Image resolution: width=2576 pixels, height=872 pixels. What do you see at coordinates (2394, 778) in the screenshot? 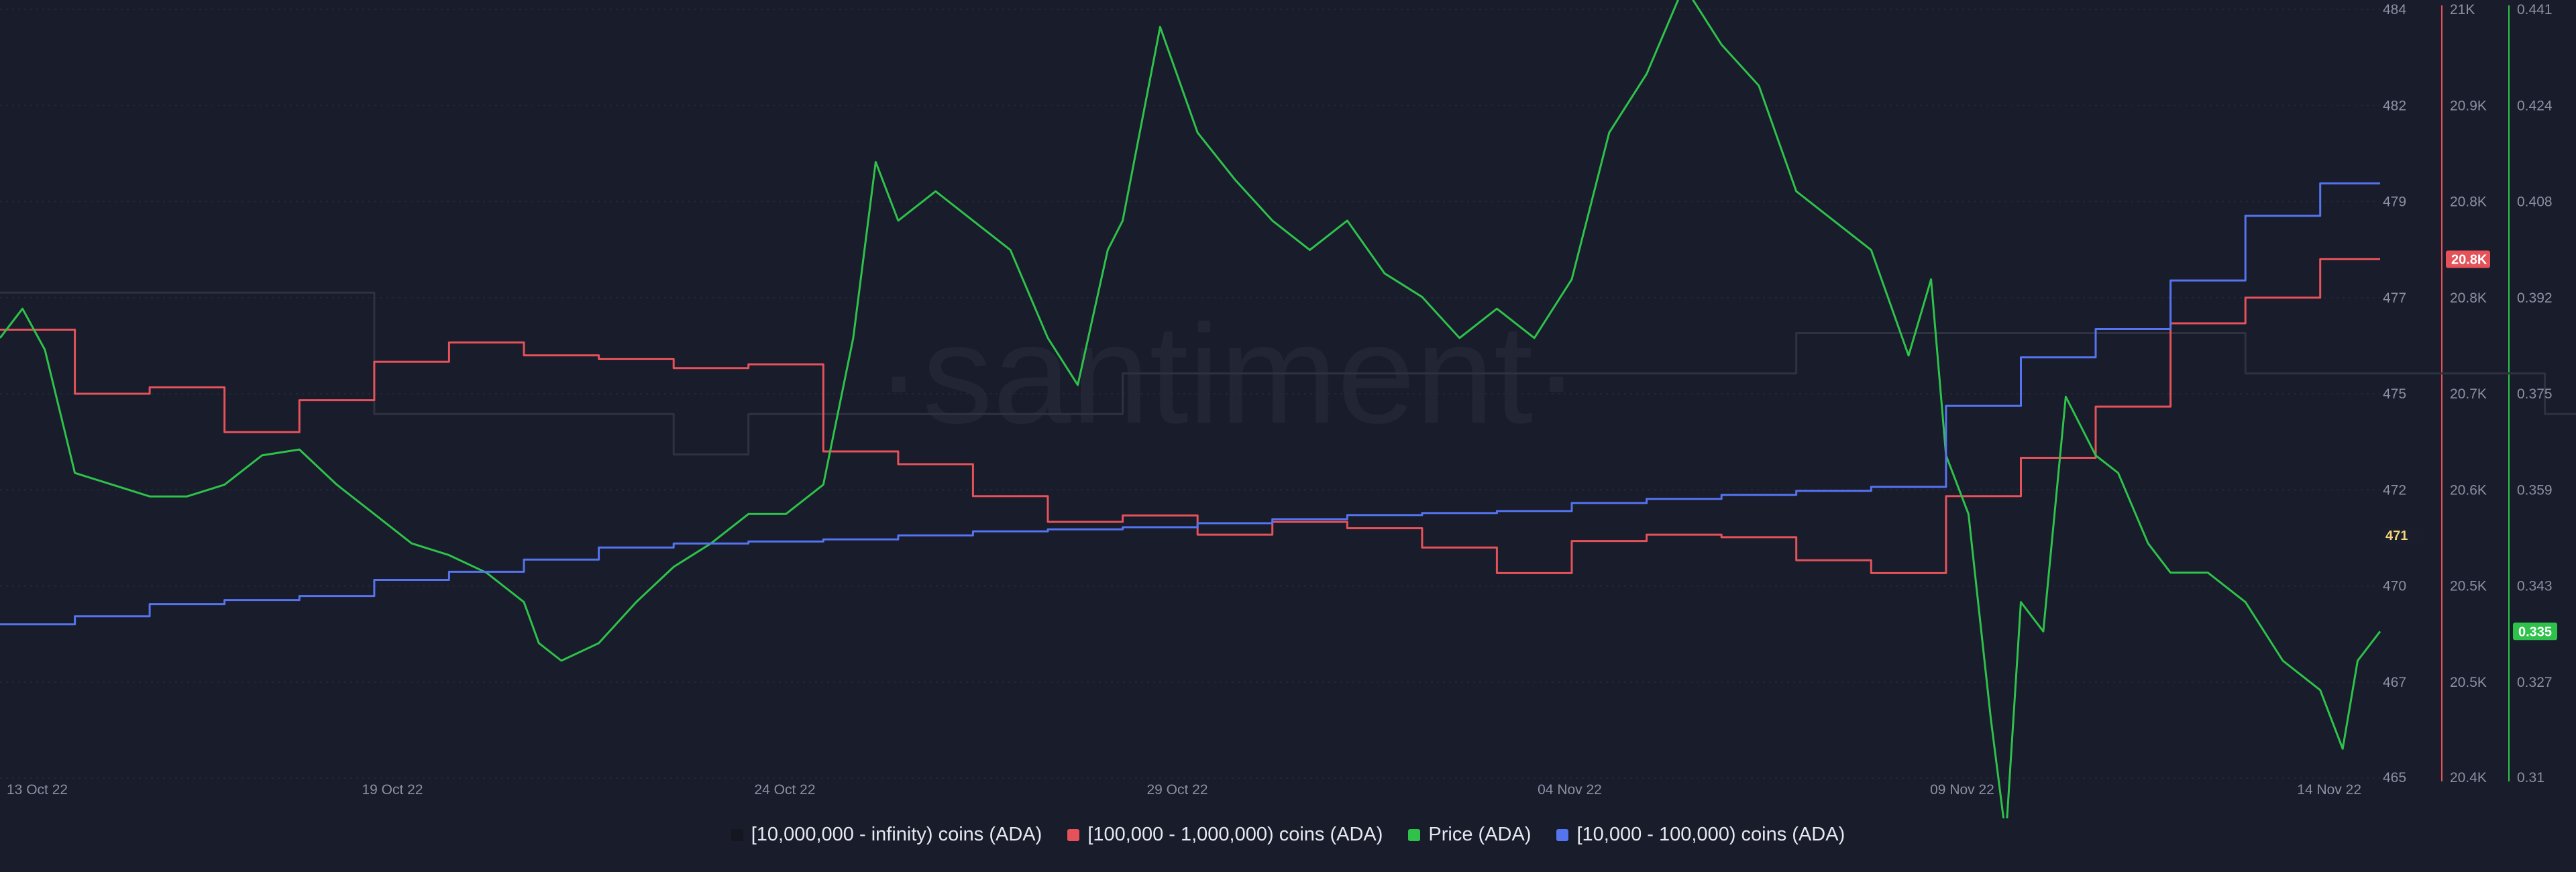
I see `y-tick-label: 465` at bounding box center [2394, 778].